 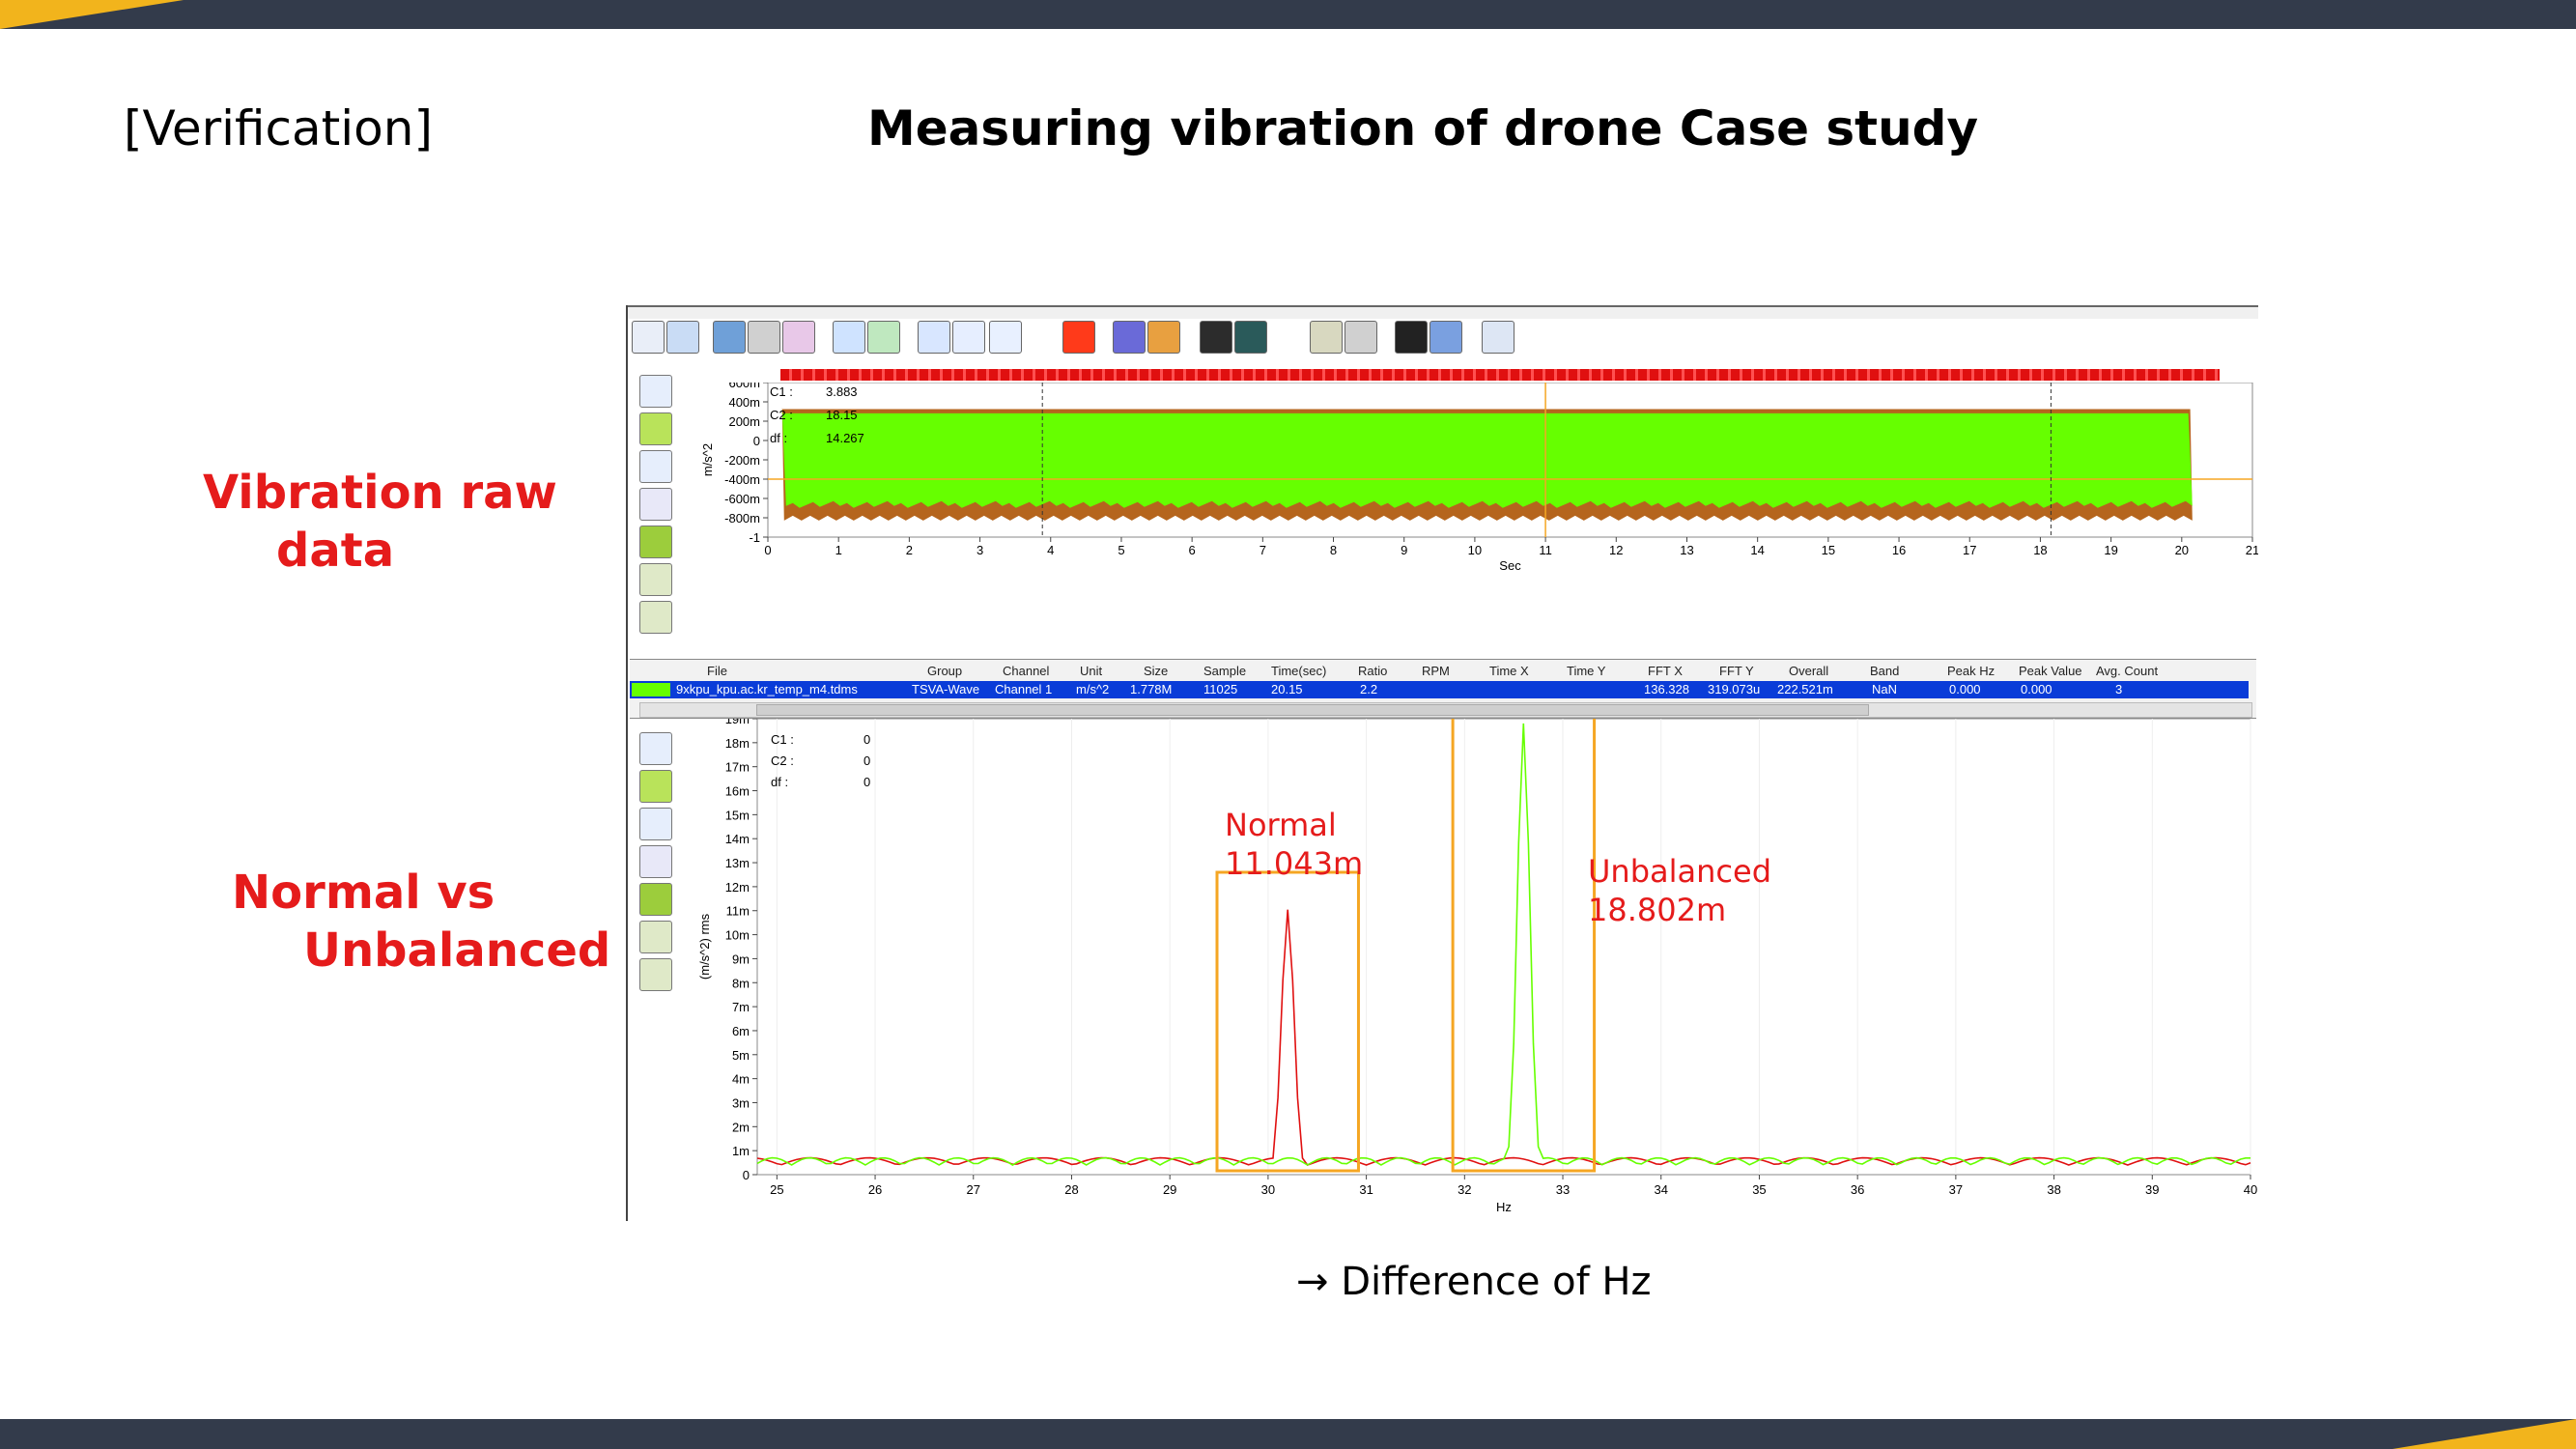 What do you see at coordinates (883, 337) in the screenshot?
I see `order-icon` at bounding box center [883, 337].